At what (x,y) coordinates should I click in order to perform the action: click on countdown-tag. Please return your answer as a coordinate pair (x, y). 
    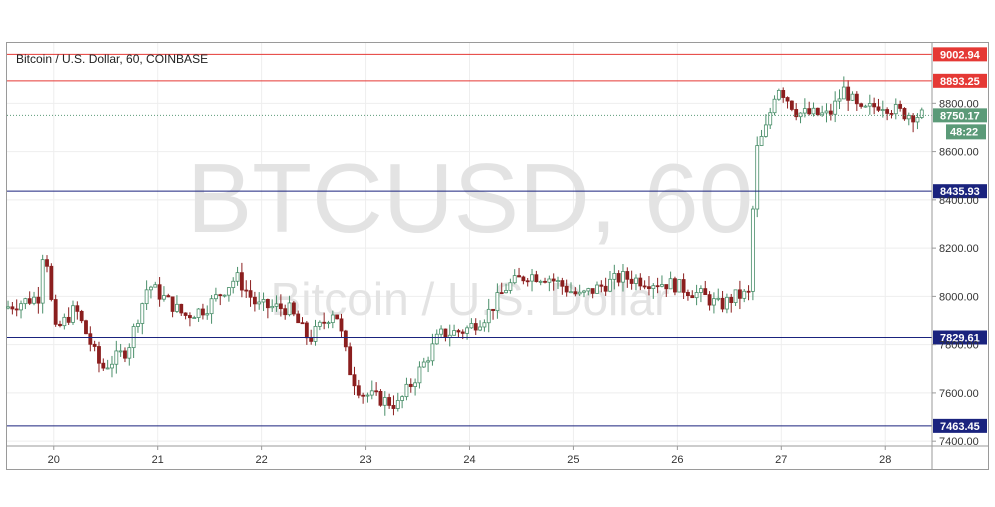
    Looking at the image, I should click on (966, 132).